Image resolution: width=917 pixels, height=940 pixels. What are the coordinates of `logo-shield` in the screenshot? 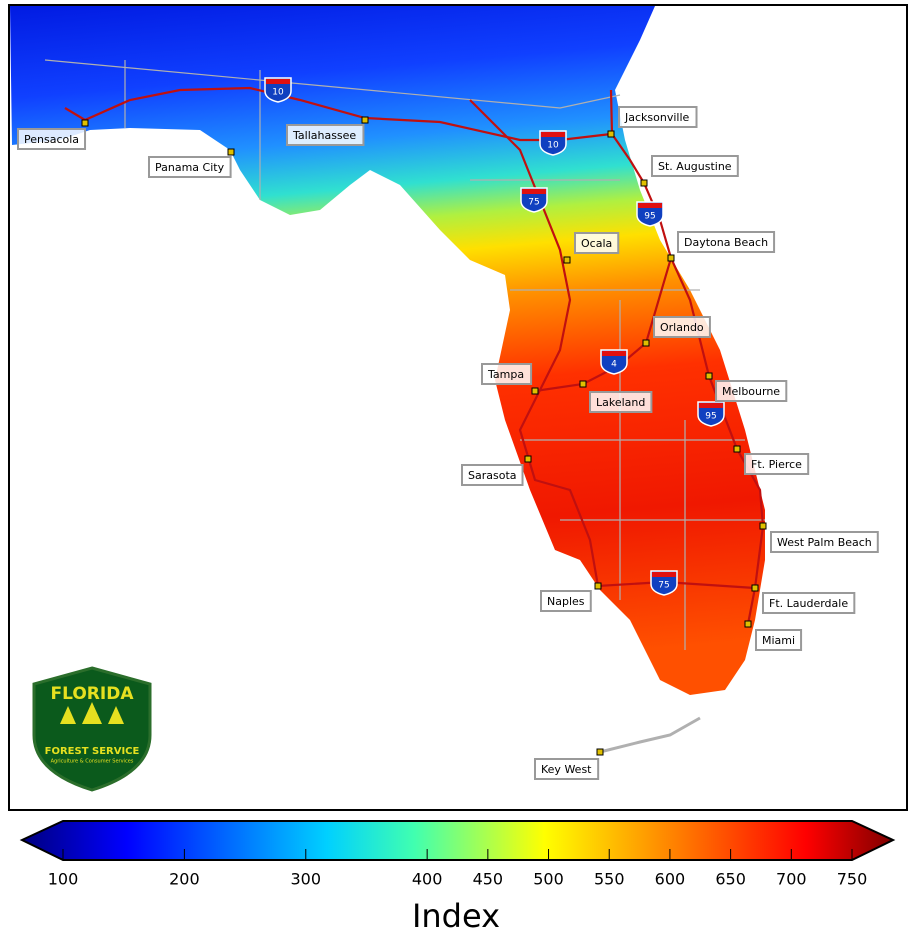 It's located at (92, 729).